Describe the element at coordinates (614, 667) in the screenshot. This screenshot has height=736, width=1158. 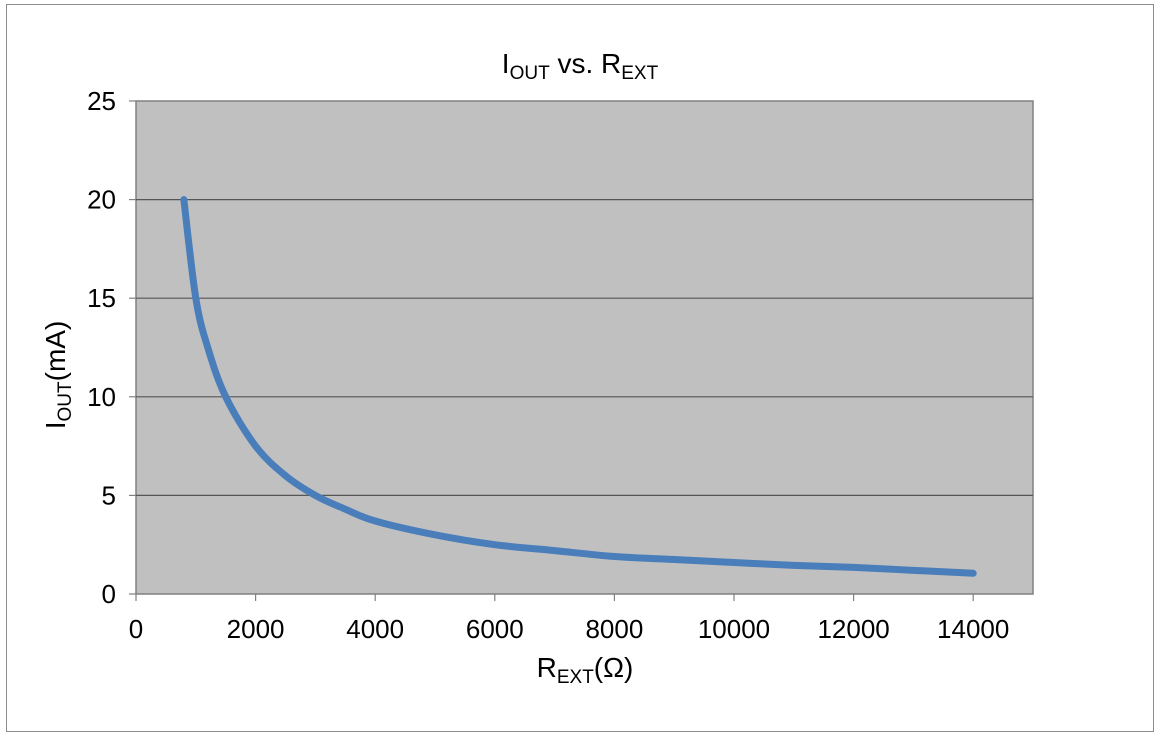
I see `x-axis-label-tail: (Ω)` at that location.